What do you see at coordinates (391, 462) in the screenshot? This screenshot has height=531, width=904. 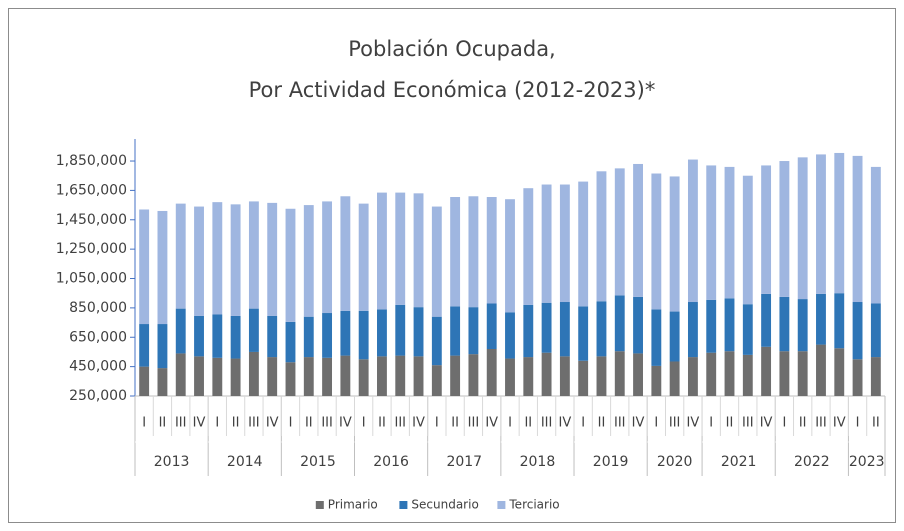 I see `year-label: 2016` at bounding box center [391, 462].